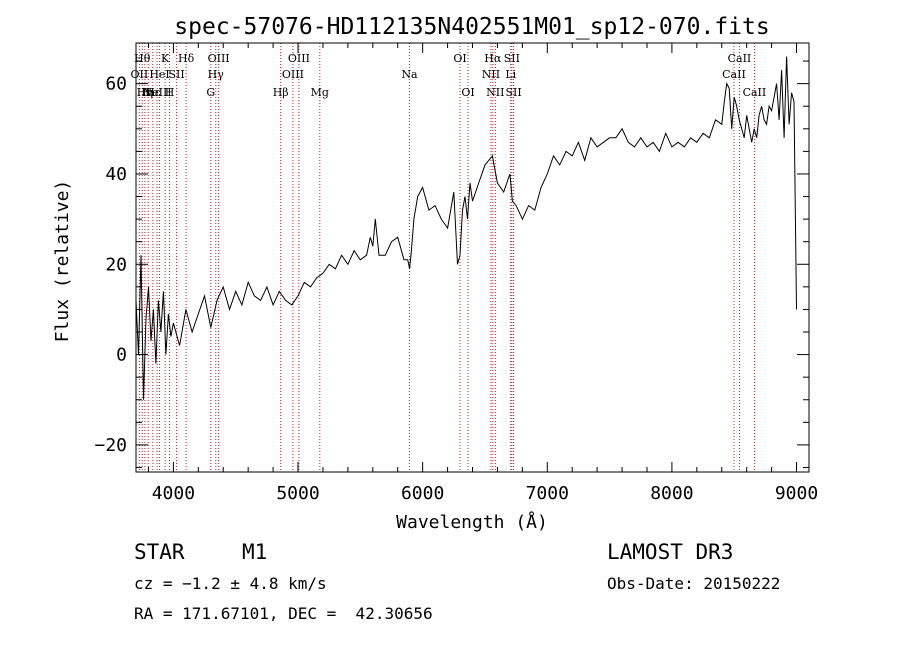  I want to click on line-label: NeIII, so click(156, 92).